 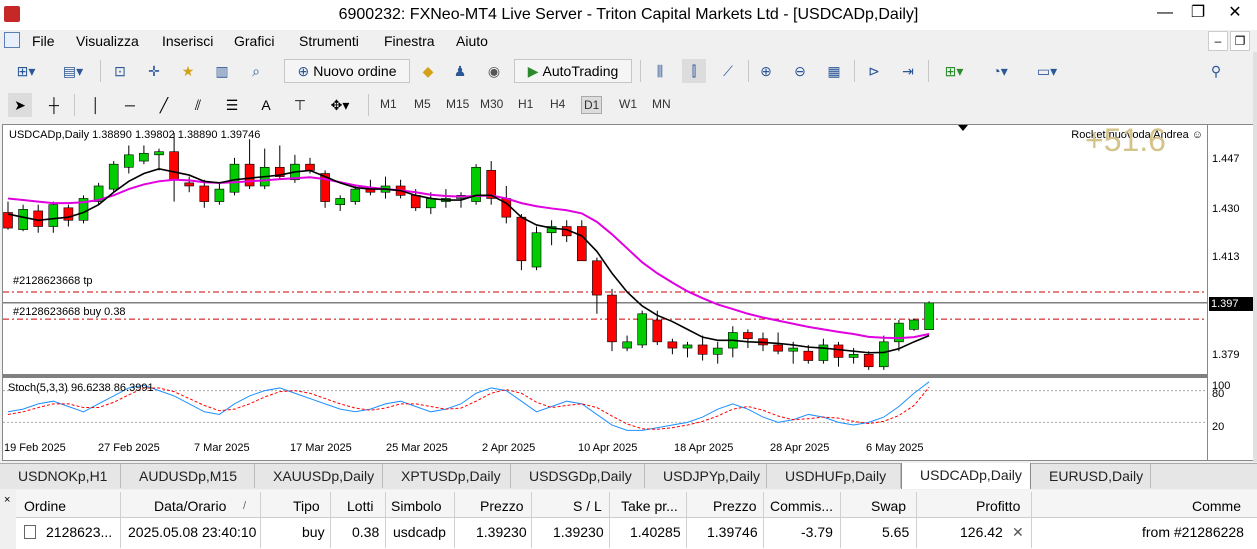 What do you see at coordinates (1091, 476) in the screenshot?
I see `tab-eurusd-daily: EURUSD,Daily` at bounding box center [1091, 476].